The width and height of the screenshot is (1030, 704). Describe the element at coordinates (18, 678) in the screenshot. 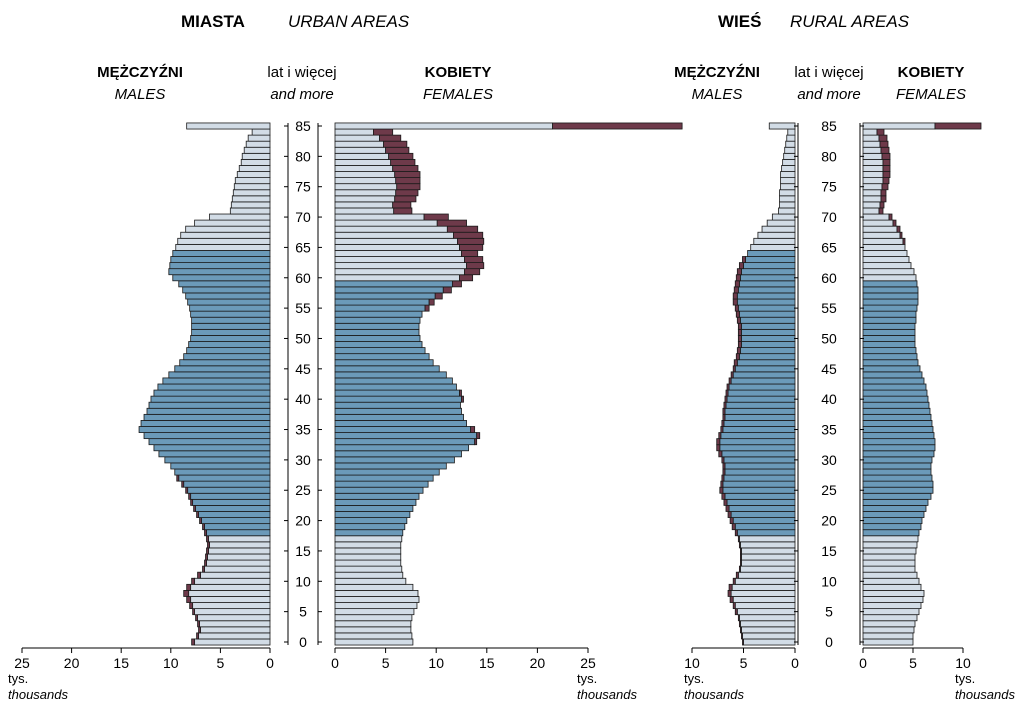

I see `urban-male-unit: tys.` at that location.